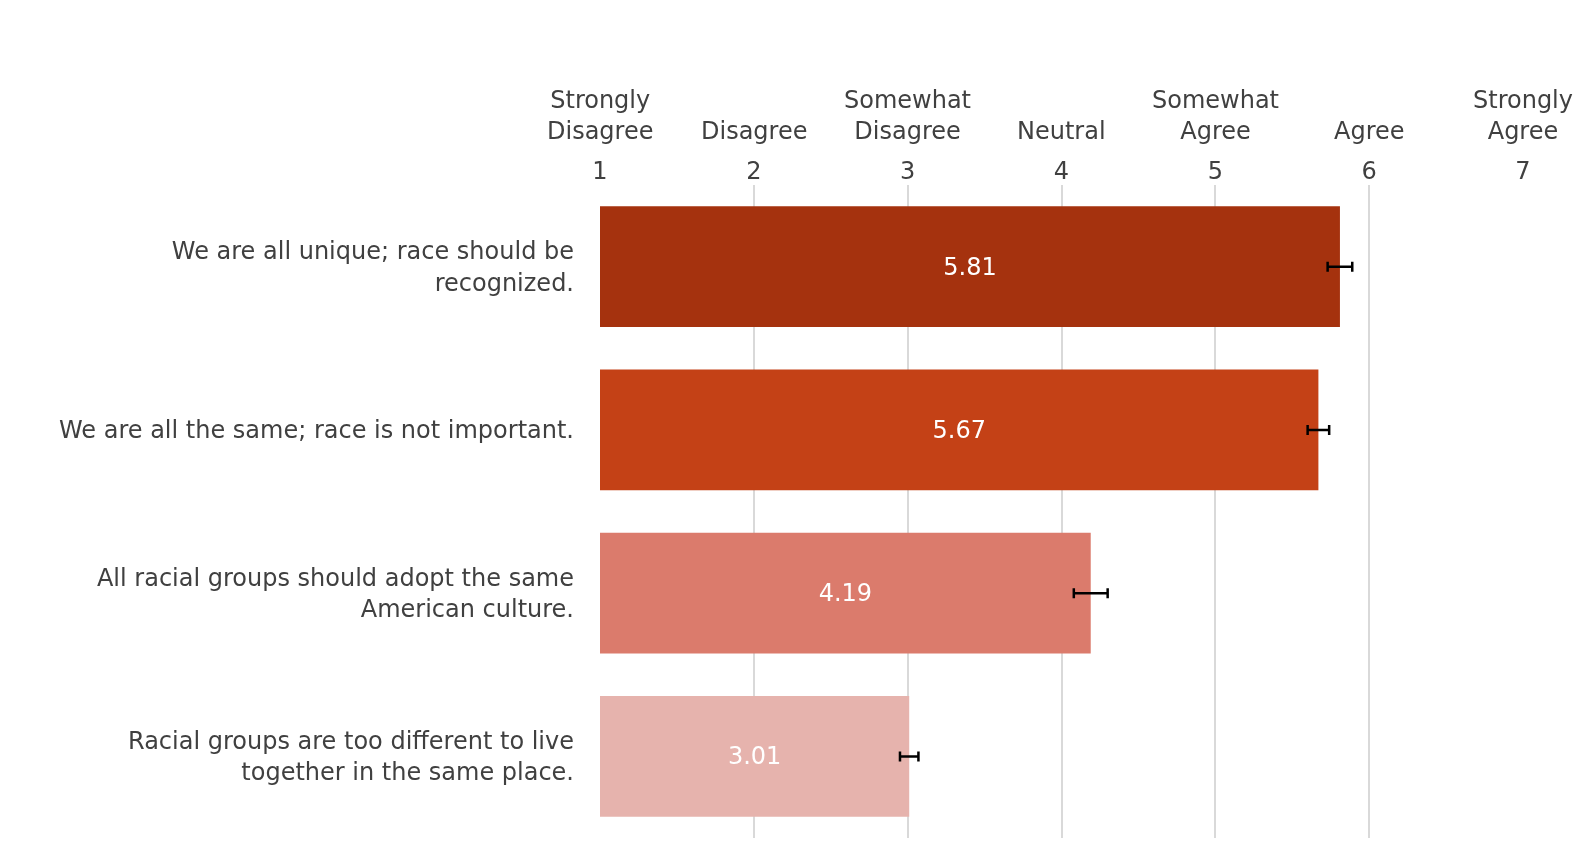 Image resolution: width=1583 pixels, height=858 pixels. Describe the element at coordinates (754, 756) in the screenshot. I see `data-label: 3.01` at that location.